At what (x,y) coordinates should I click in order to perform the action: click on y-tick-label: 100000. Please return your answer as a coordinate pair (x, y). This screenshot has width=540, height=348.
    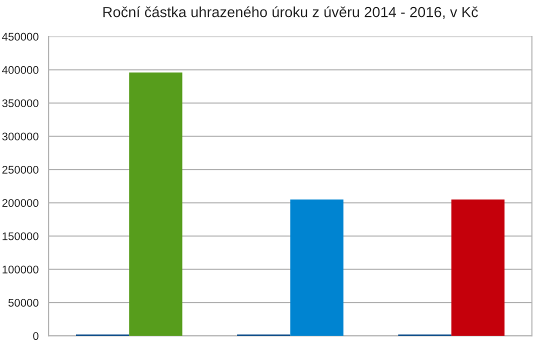
    Looking at the image, I should click on (20, 270).